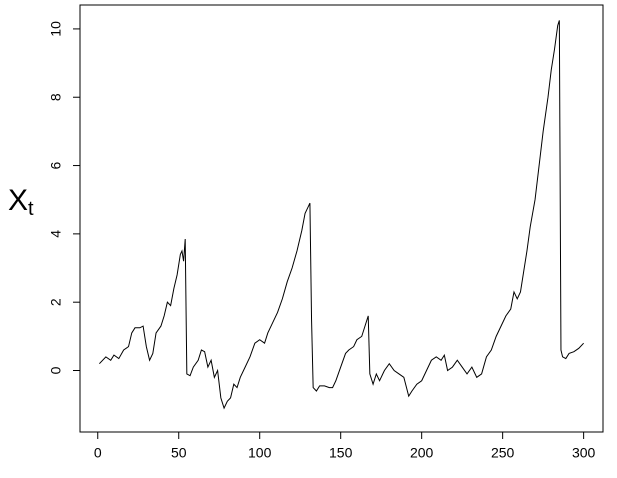 The height and width of the screenshot is (478, 617). I want to click on y-label-sub: t, so click(31, 209).